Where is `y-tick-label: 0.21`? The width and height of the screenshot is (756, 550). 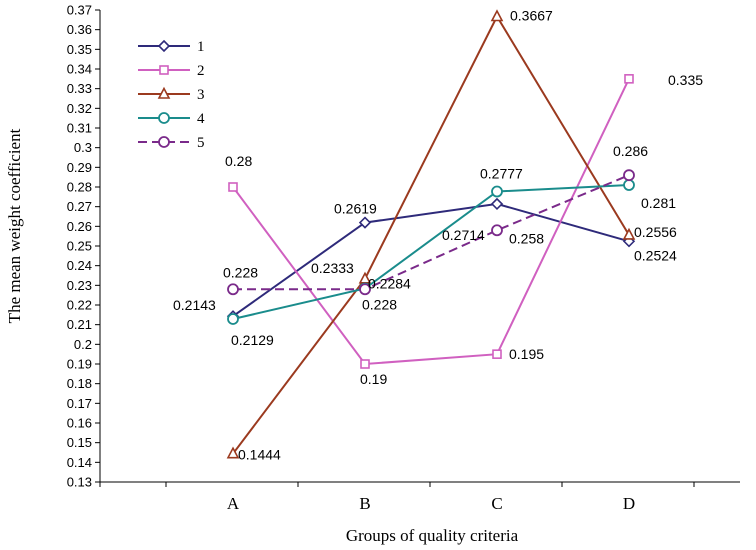 y-tick-label: 0.21 is located at coordinates (79, 324).